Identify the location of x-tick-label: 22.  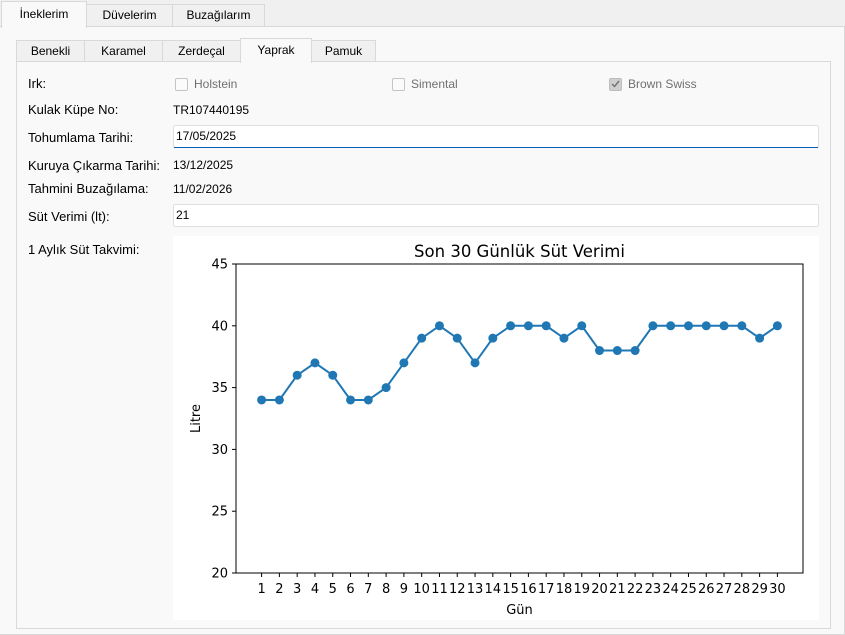
(635, 589).